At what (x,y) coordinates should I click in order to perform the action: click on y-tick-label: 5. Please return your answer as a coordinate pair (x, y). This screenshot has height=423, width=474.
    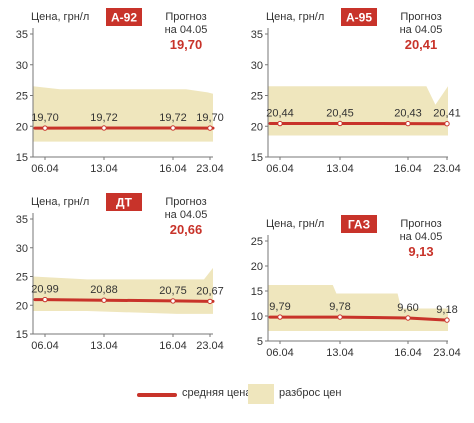
    Looking at the image, I should click on (260, 342).